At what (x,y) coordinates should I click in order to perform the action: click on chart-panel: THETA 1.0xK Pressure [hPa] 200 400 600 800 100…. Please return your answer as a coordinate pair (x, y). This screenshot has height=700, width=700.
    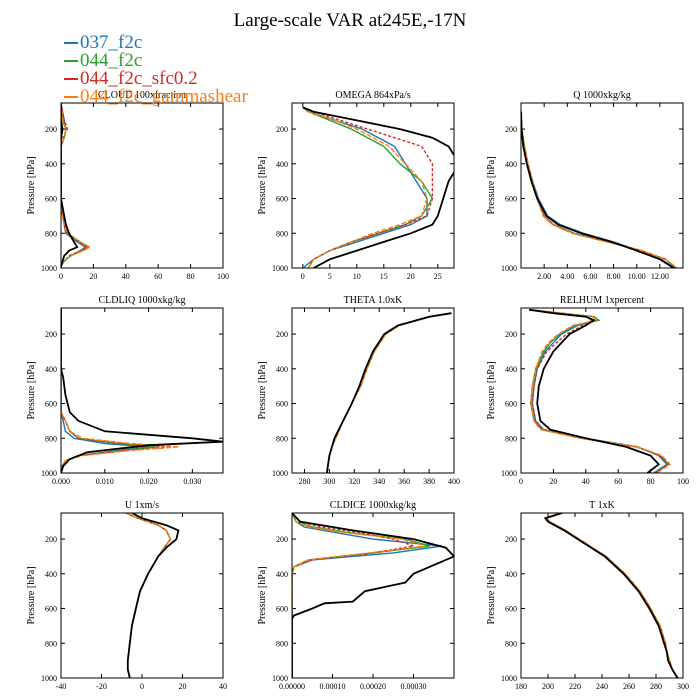
    Looking at the image, I should click on (358, 390).